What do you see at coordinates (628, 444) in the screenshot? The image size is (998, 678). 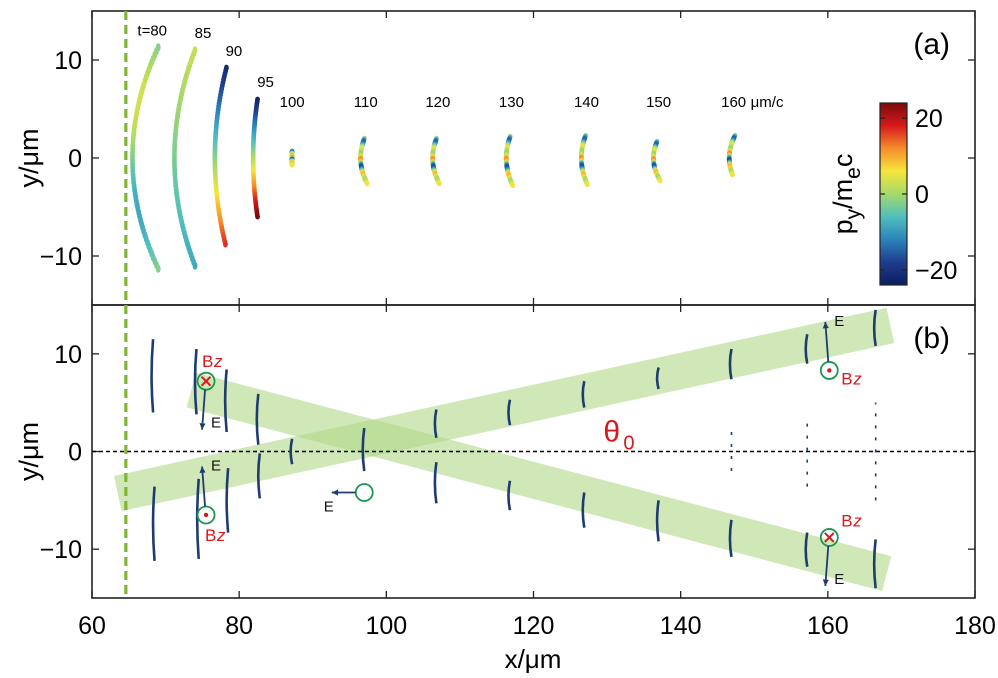 I see `theta-subscript: 0` at bounding box center [628, 444].